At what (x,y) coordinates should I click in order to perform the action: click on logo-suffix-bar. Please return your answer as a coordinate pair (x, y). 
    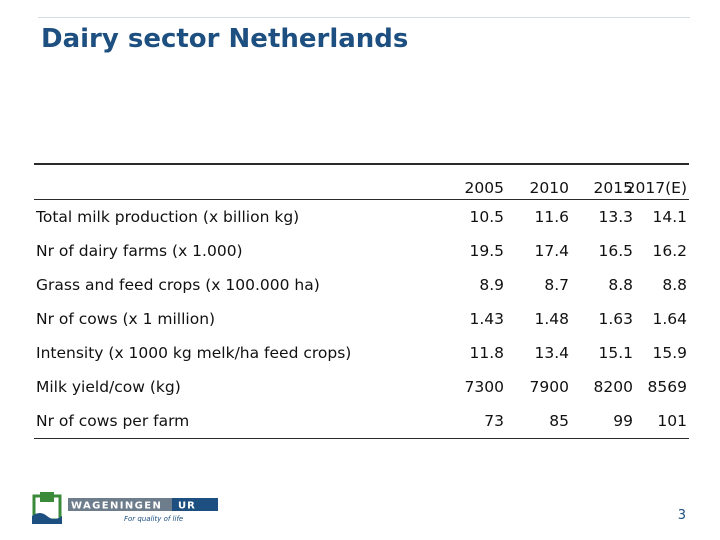
    Looking at the image, I should click on (195, 504).